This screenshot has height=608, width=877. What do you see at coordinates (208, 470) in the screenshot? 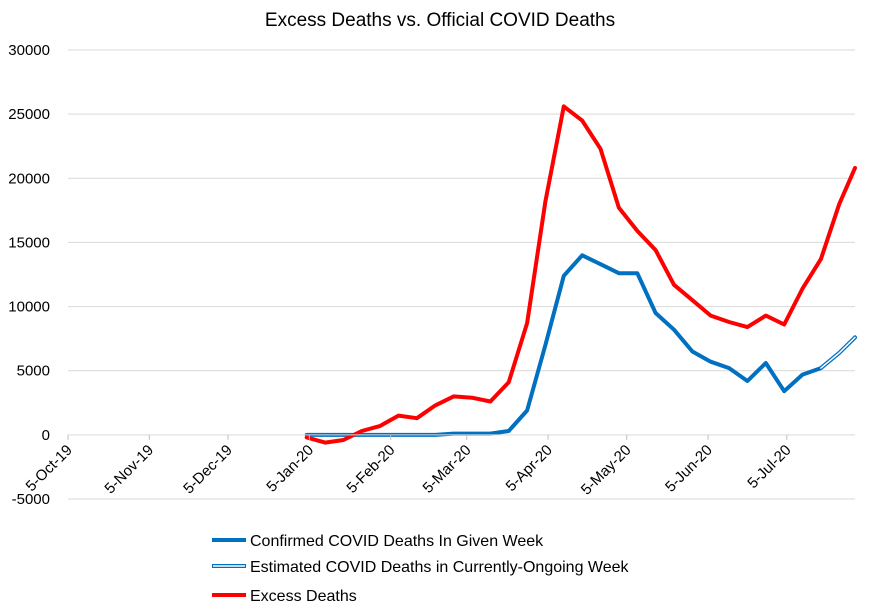
I see `x-tick-label: 5-Dec-19` at bounding box center [208, 470].